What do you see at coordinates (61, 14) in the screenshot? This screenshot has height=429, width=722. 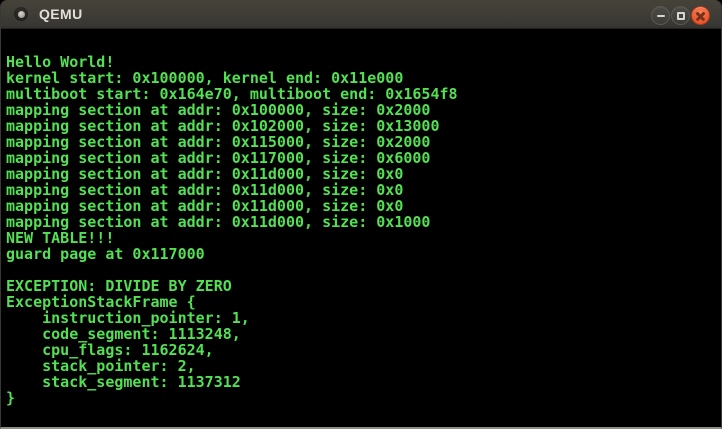 I see `window-title: QEMU` at bounding box center [61, 14].